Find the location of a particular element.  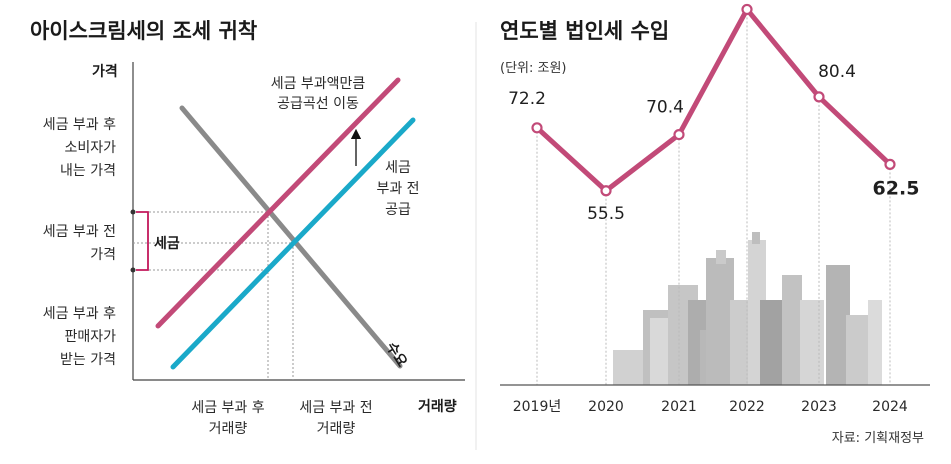

value-label-1: 55.5 is located at coordinates (606, 214).